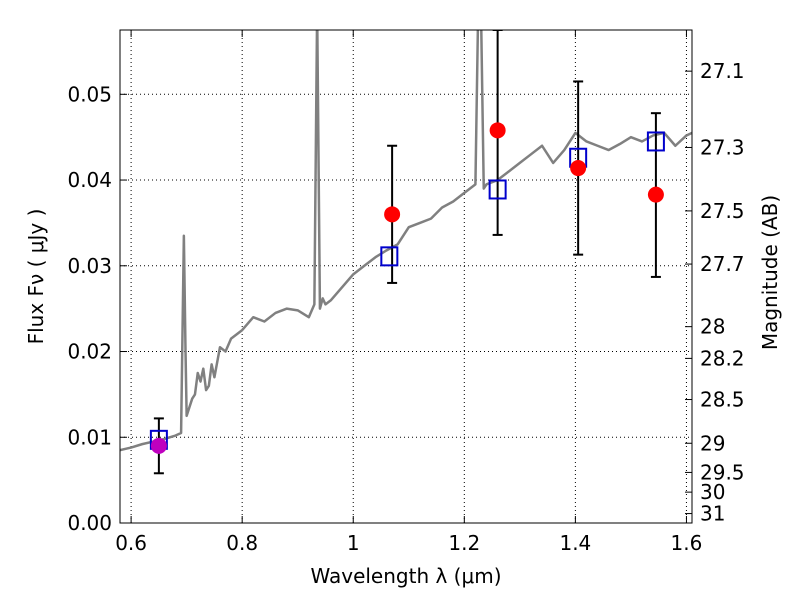 Image resolution: width=800 pixels, height=600 pixels. I want to click on y2-axis-label: Magnitude (AB), so click(770, 272).